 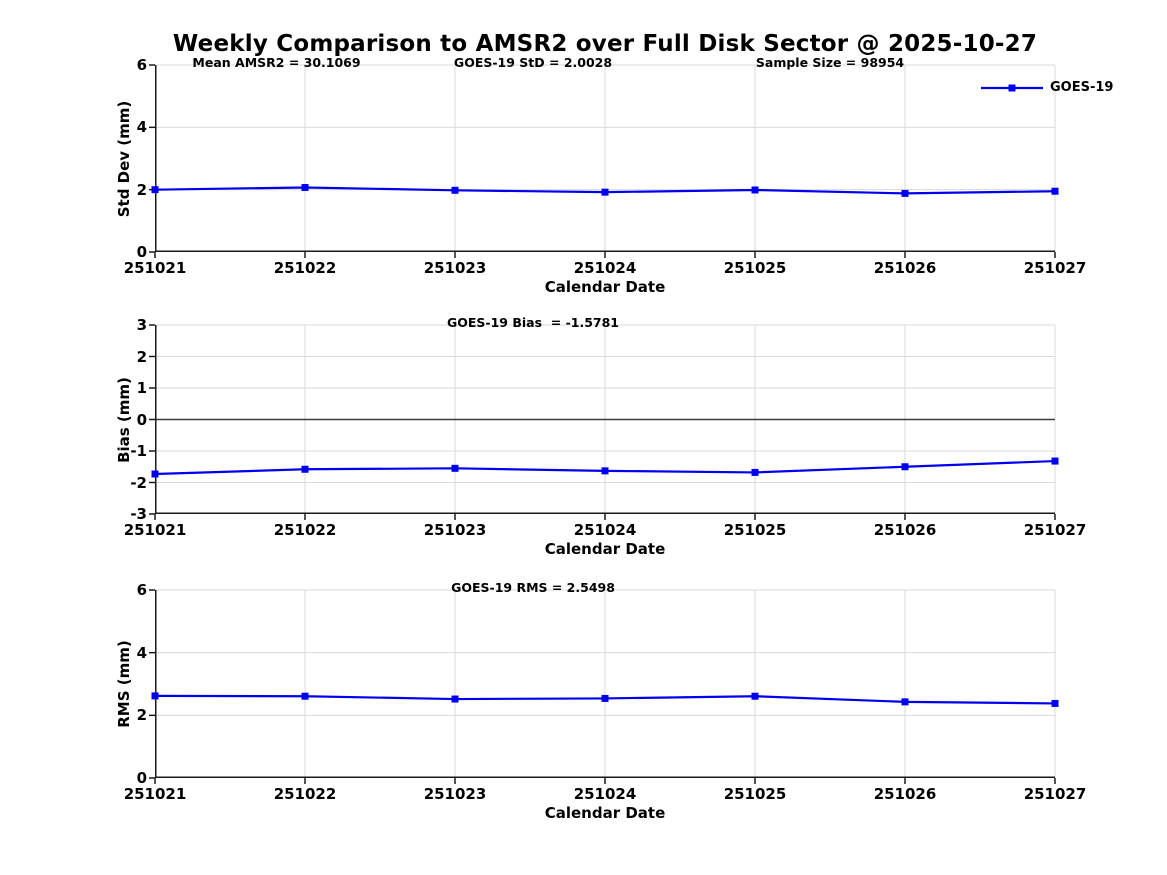 What do you see at coordinates (533, 587) in the screenshot?
I see `stat-annotation: GOES-19 RMS = 2.5498` at bounding box center [533, 587].